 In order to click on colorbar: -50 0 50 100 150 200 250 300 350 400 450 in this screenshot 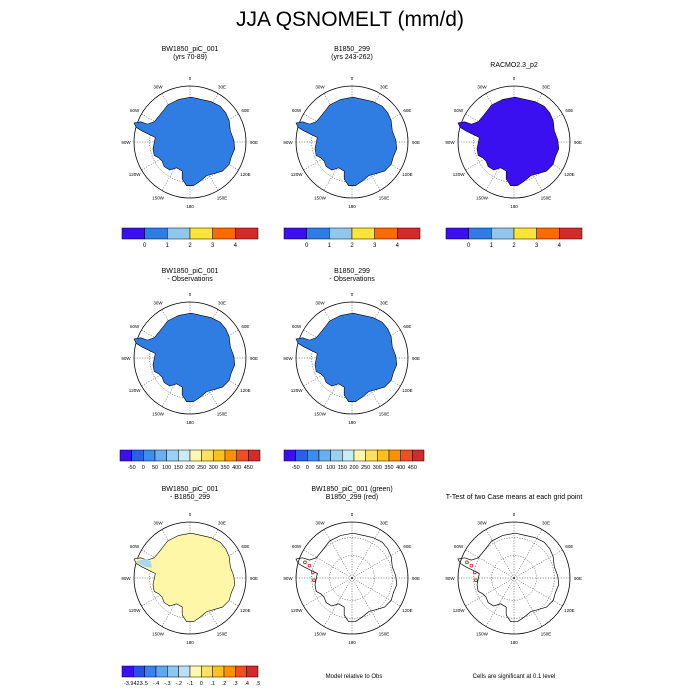, I will do `click(354, 460)`.